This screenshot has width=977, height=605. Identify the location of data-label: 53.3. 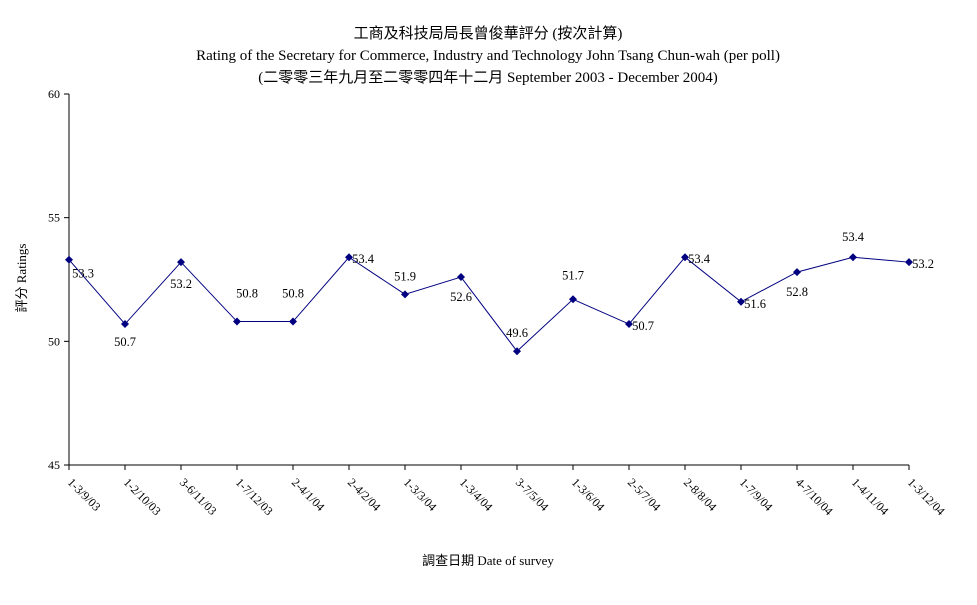
(83, 274).